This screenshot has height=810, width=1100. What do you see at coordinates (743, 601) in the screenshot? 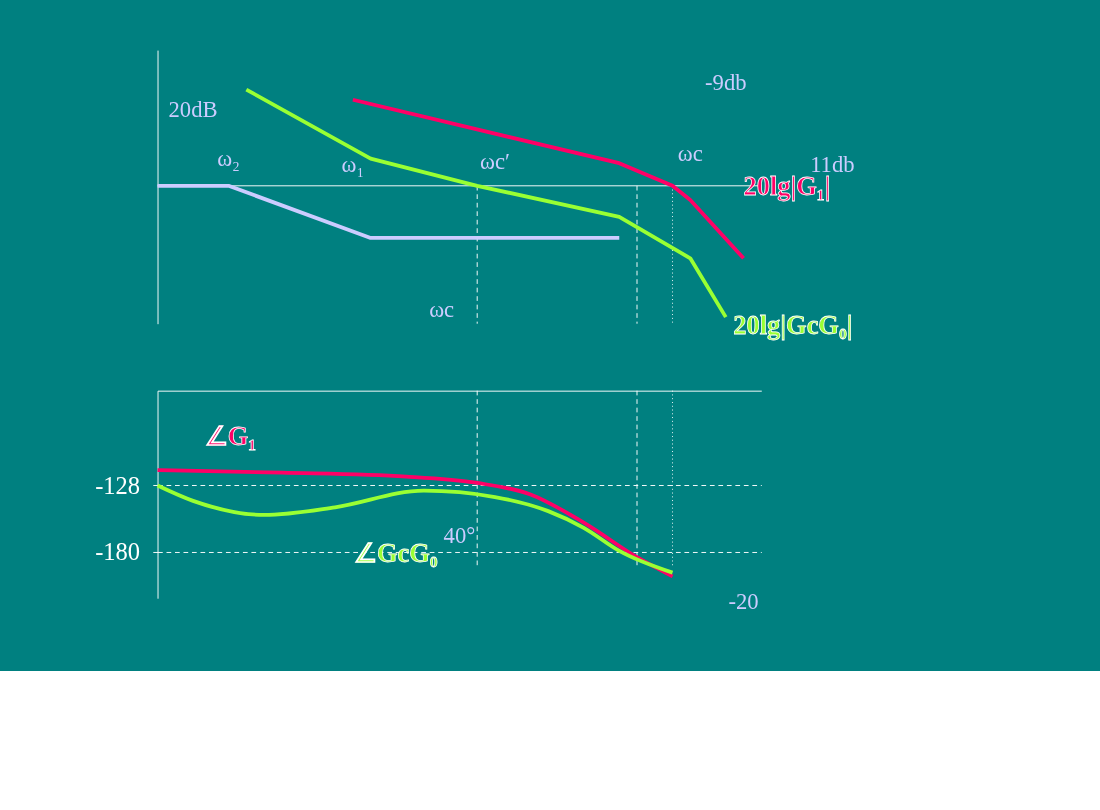
I see `annotation: -20` at bounding box center [743, 601].